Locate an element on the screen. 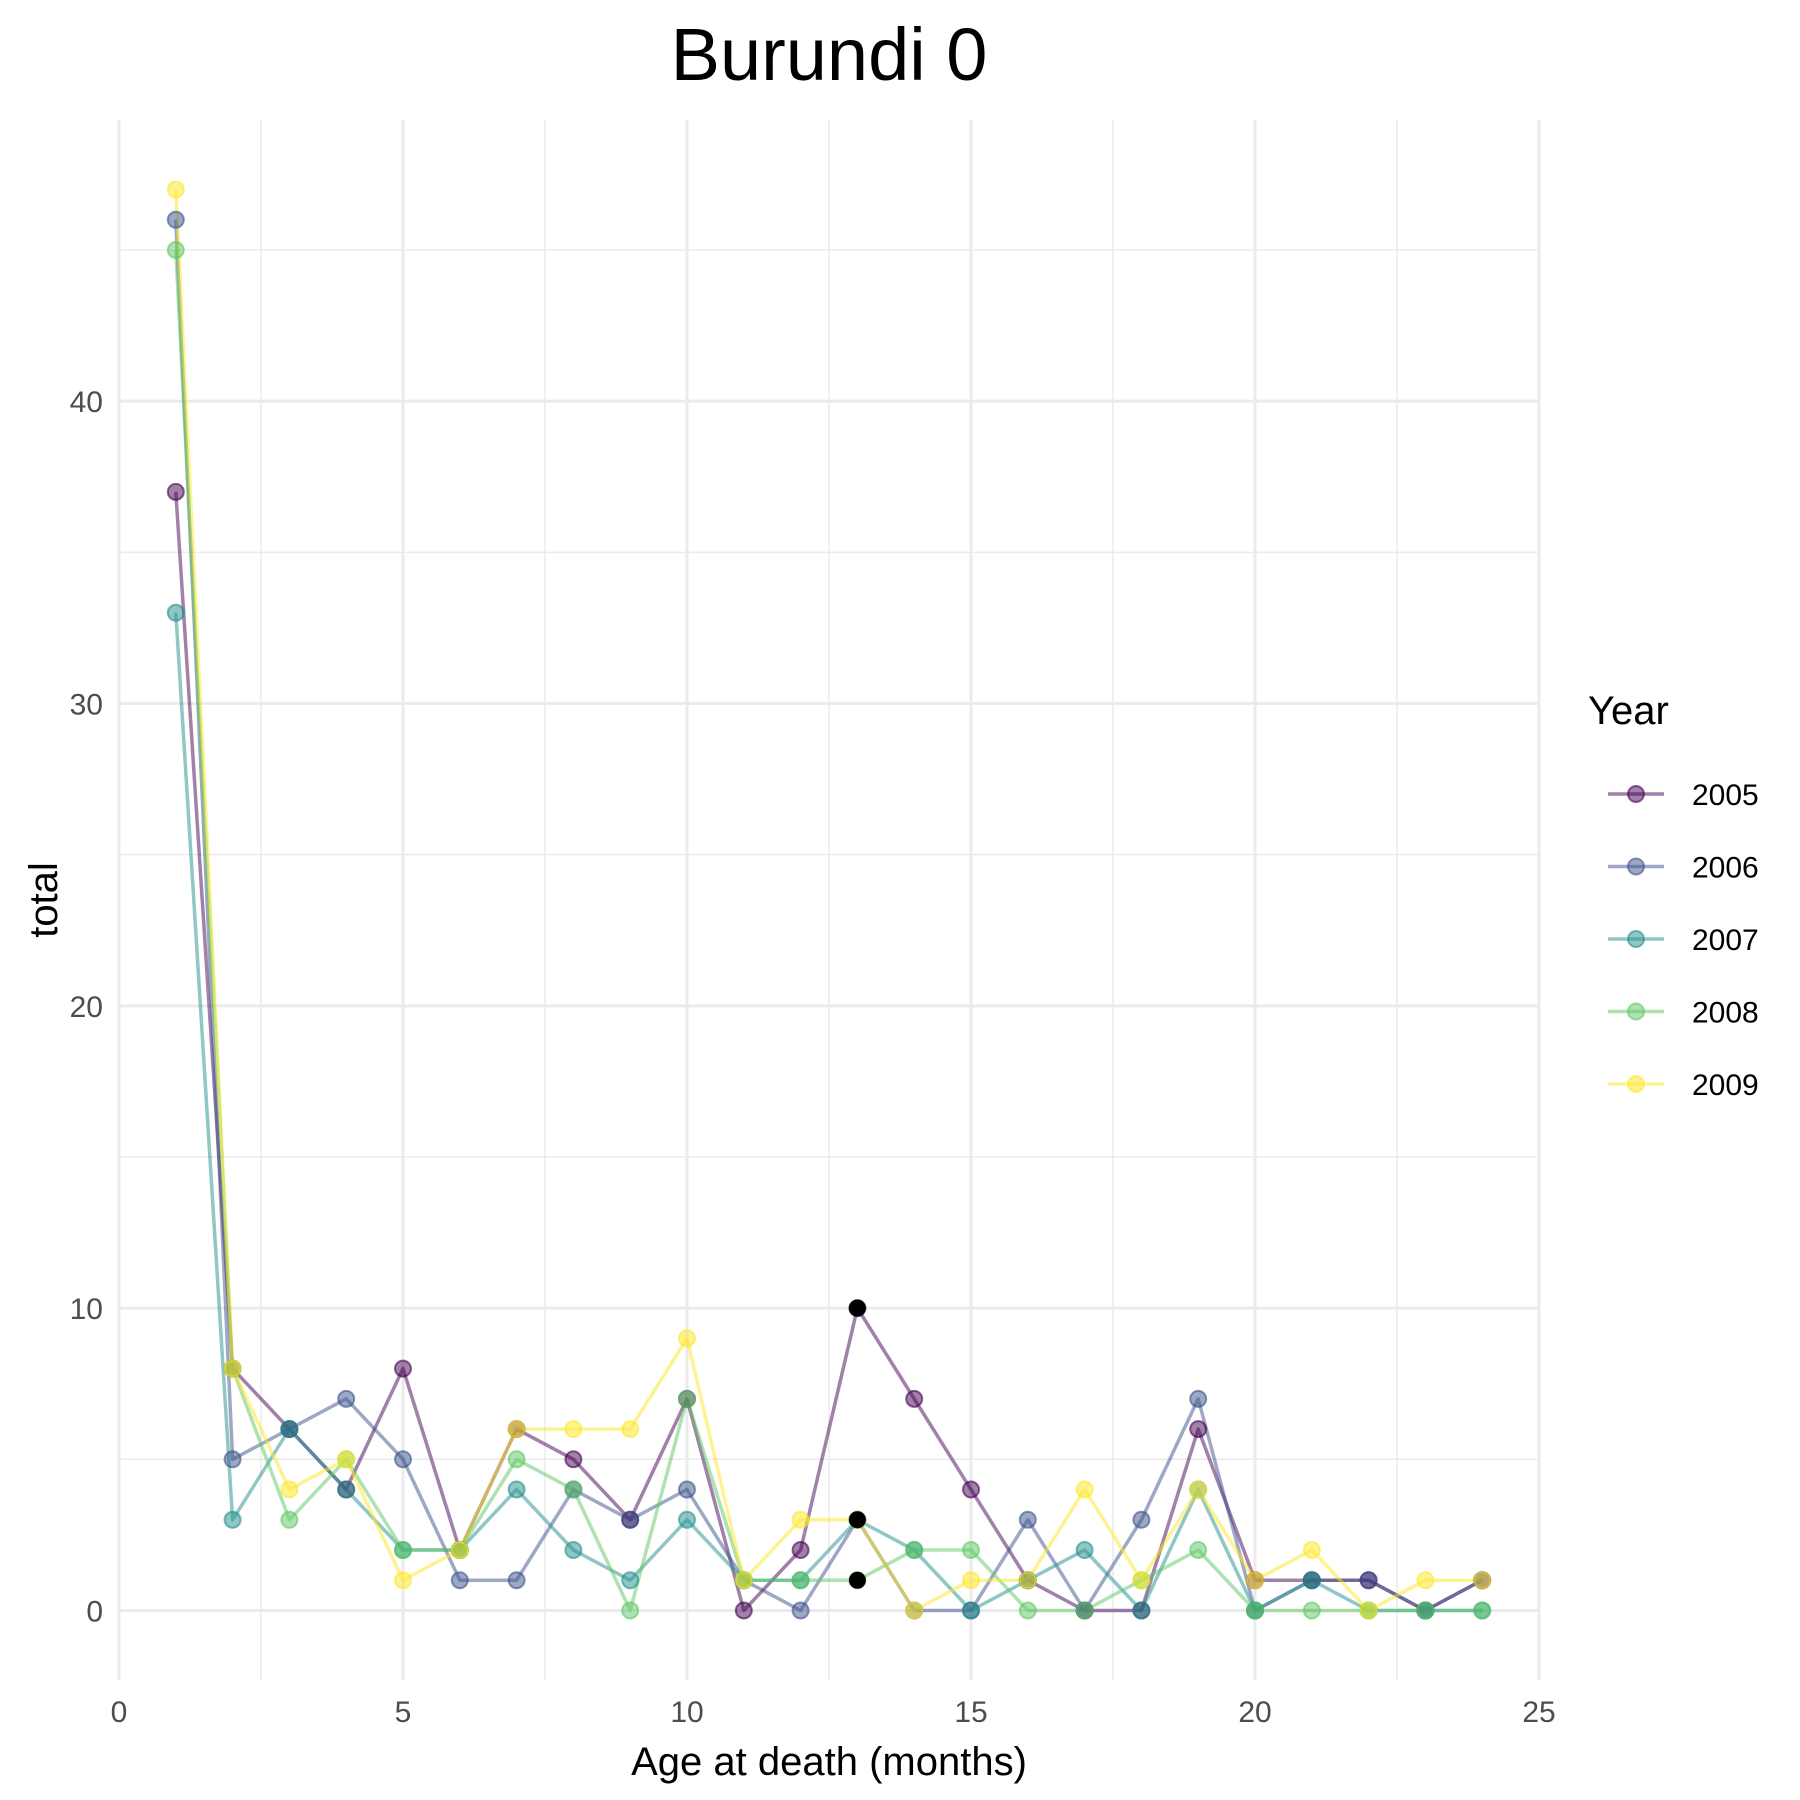 The height and width of the screenshot is (1800, 1800). legend: Year 2005 2006 2007 2008 2009 is located at coordinates (1673, 895).